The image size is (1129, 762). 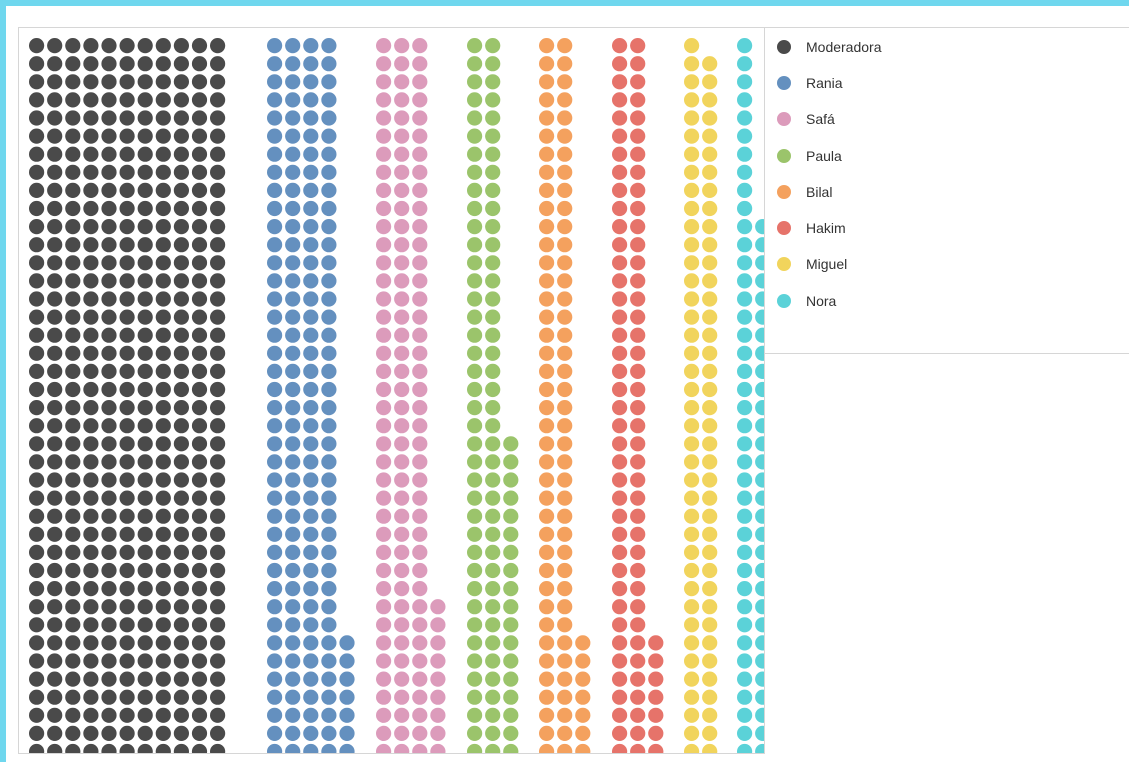 I want to click on legend-item-3: Paula, so click(x=809, y=156).